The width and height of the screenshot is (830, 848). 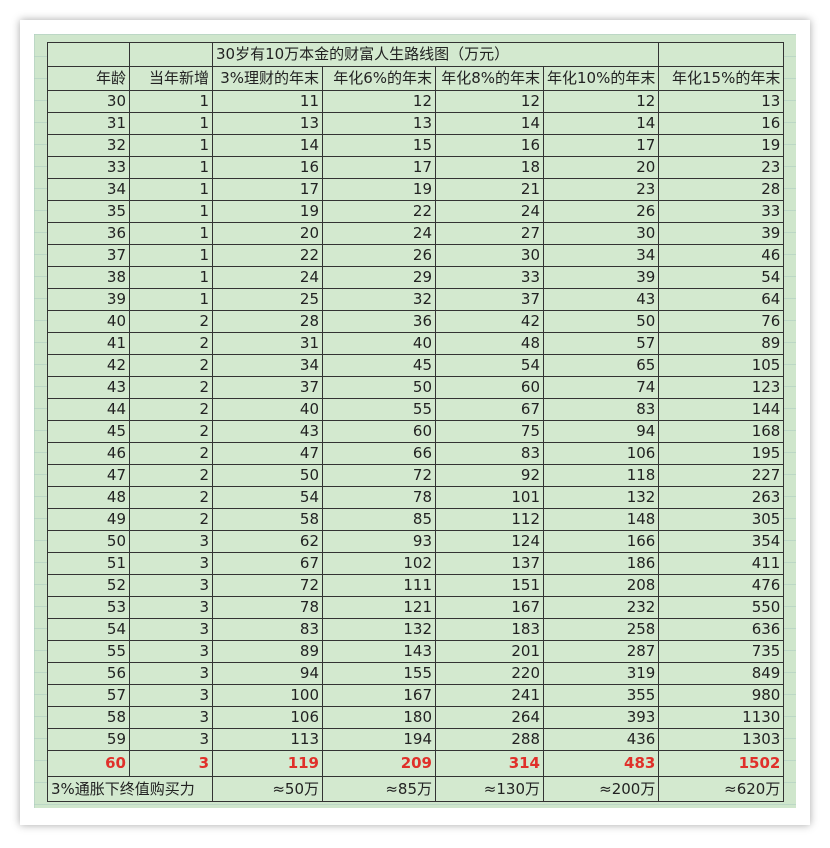 What do you see at coordinates (379, 585) in the screenshot?
I see `table-cell: 111` at bounding box center [379, 585].